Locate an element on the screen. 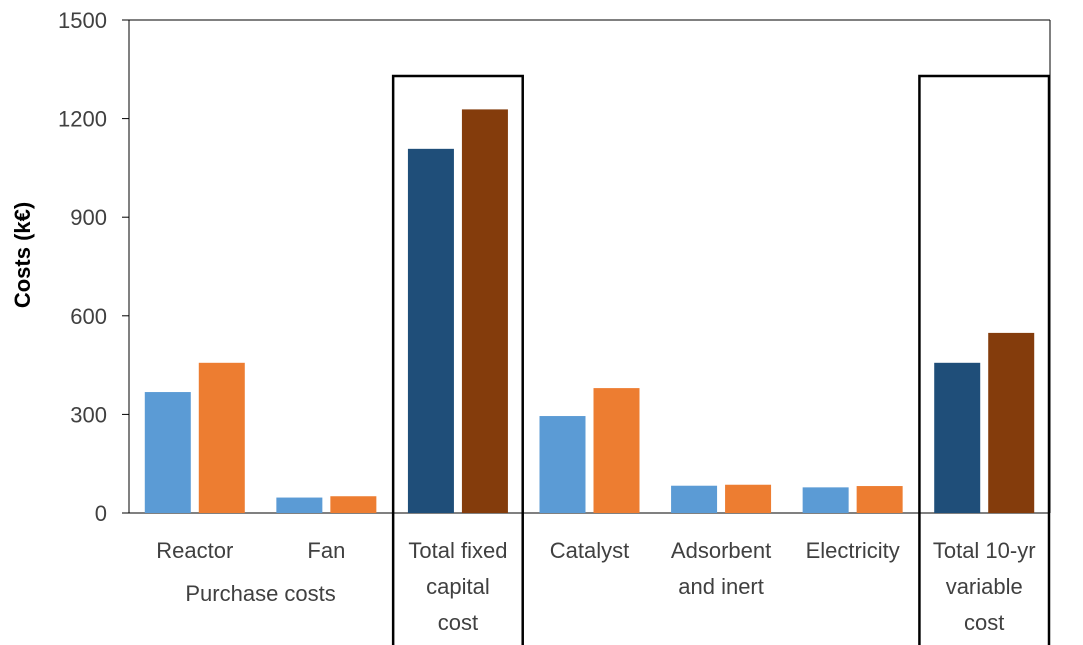 The height and width of the screenshot is (645, 1083). x-category-label: variable is located at coordinates (984, 586).